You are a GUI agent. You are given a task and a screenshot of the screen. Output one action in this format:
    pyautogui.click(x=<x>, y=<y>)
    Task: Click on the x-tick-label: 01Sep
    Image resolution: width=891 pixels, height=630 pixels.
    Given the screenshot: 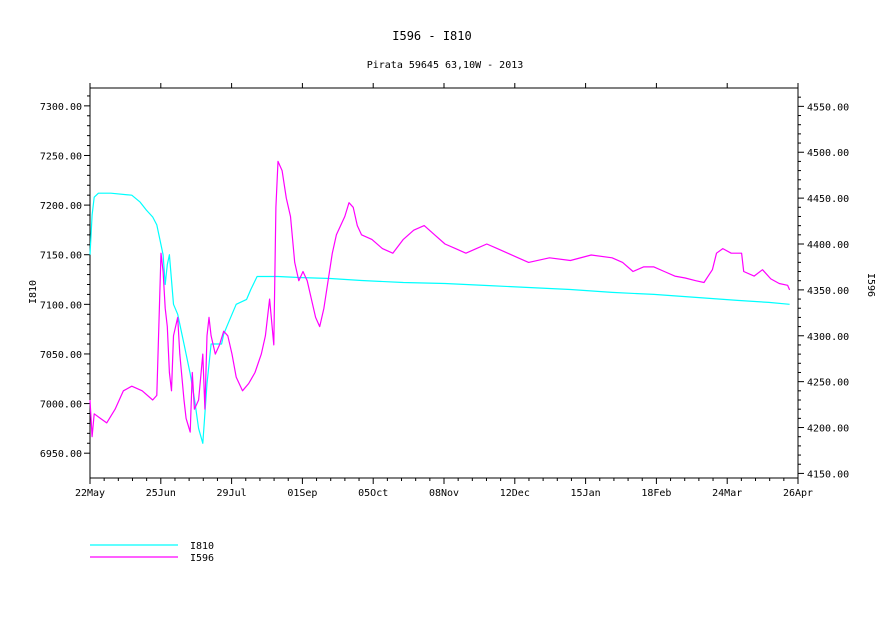 What is the action you would take?
    pyautogui.click(x=302, y=493)
    